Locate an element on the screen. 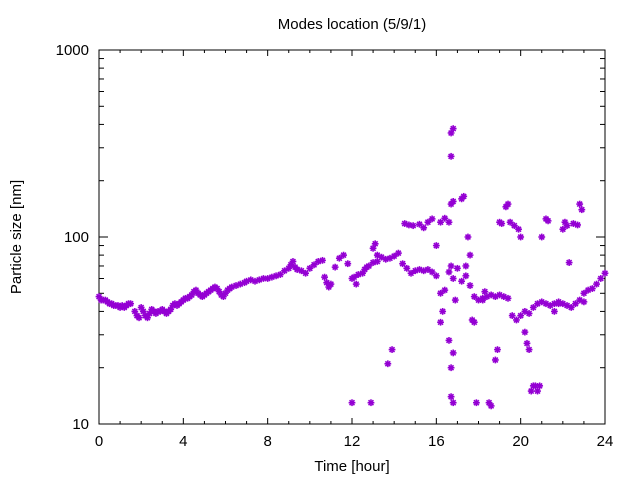 This screenshot has width=640, height=480. x-tick-label: 24 is located at coordinates (605, 441).